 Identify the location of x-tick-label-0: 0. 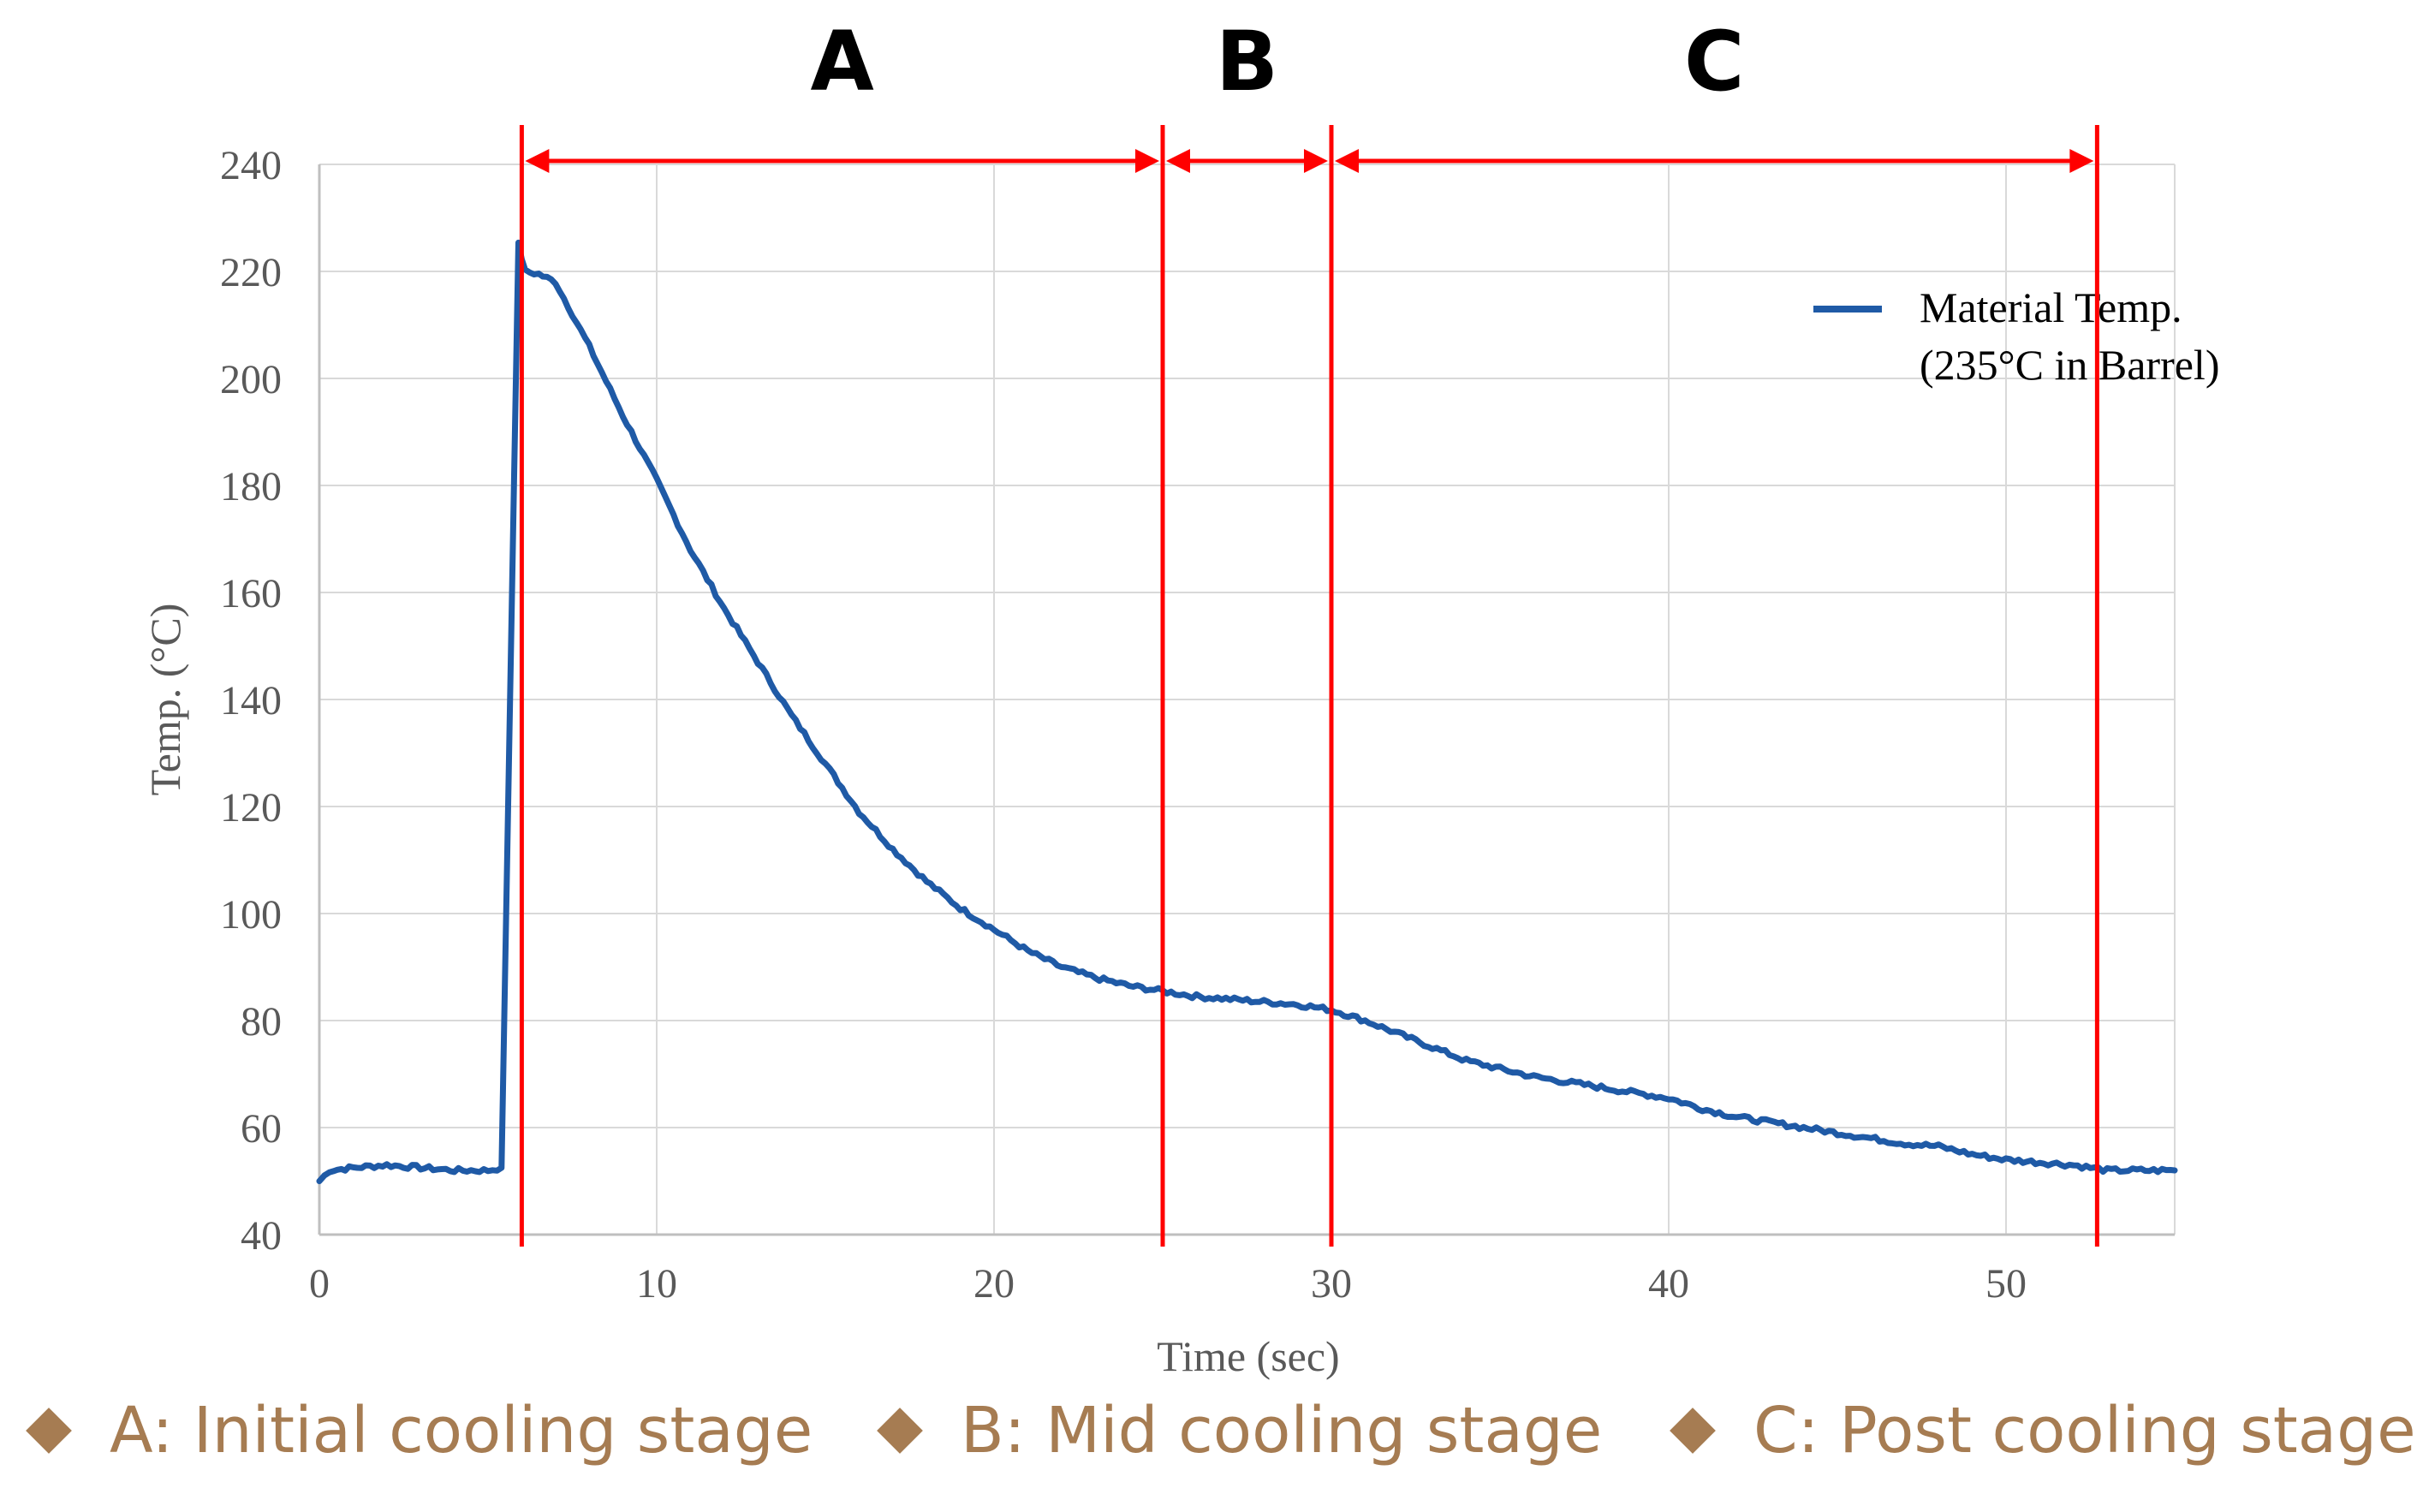
(319, 1284).